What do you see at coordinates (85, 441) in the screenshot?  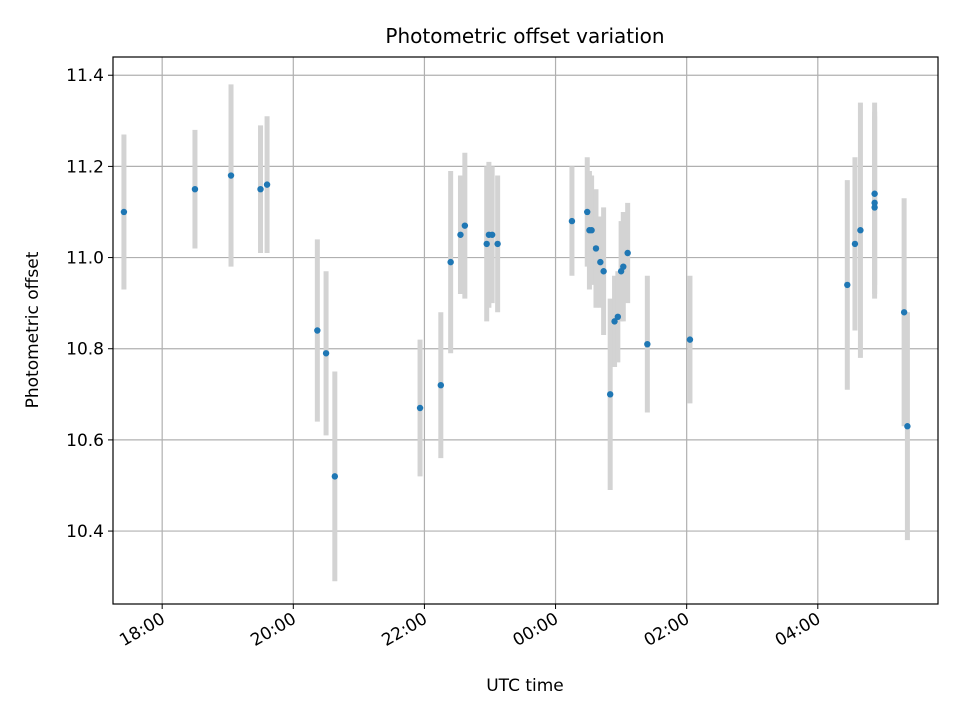 I see `y-tick-label: 10.6` at bounding box center [85, 441].